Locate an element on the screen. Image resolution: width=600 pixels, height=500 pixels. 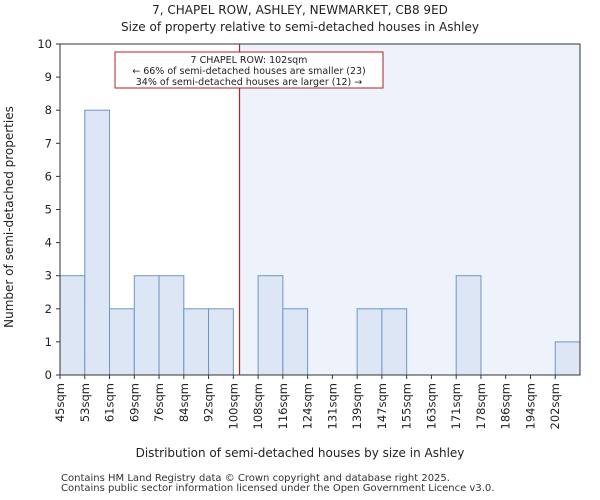
x-tick-label-131sqm: 131sqm is located at coordinates (332, 406).